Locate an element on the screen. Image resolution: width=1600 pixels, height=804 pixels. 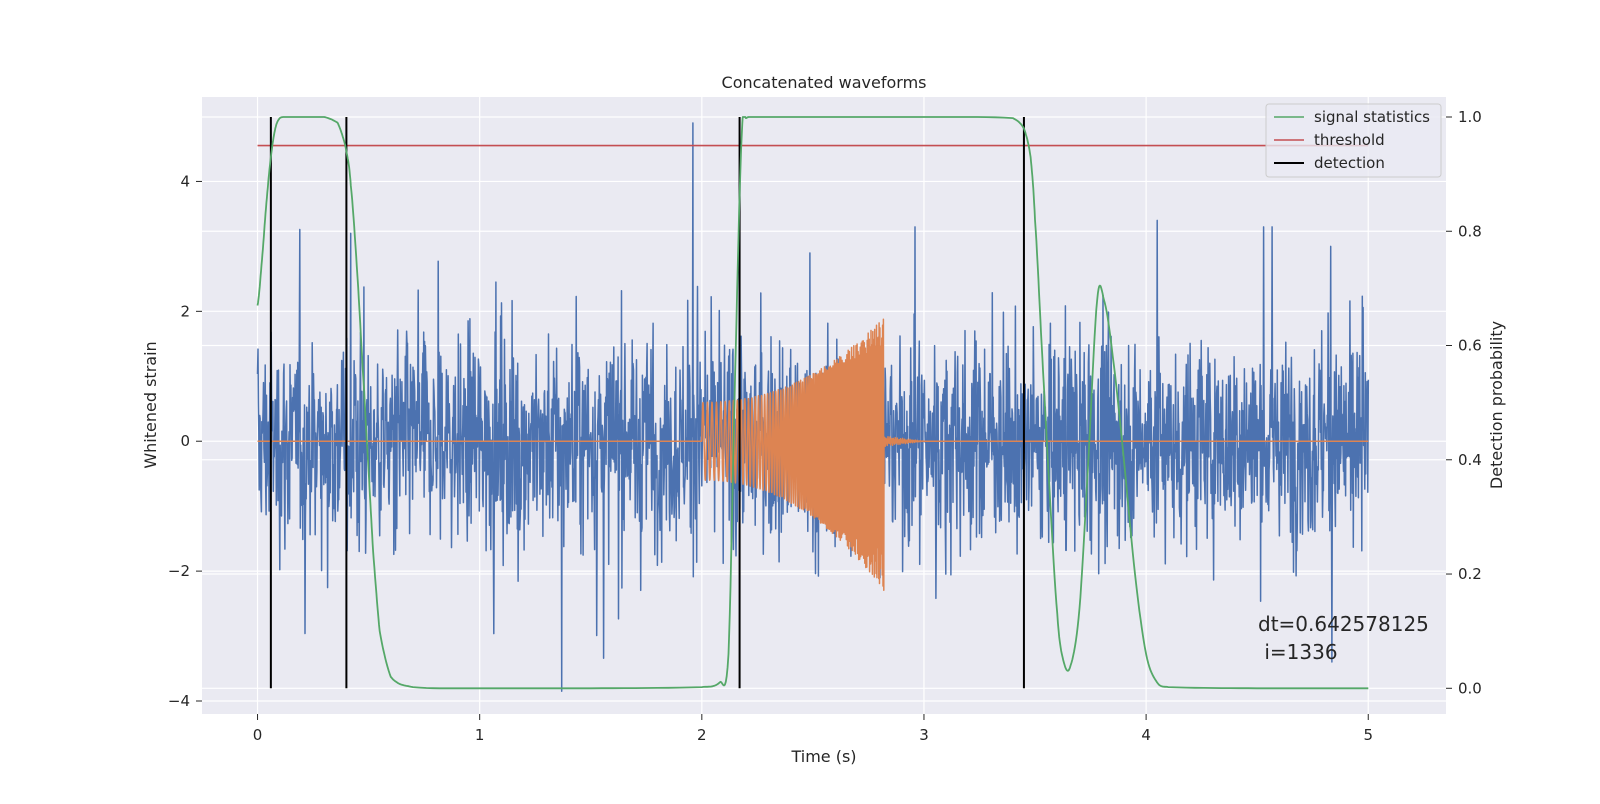
x-tick-label: 4 is located at coordinates (1146, 735).